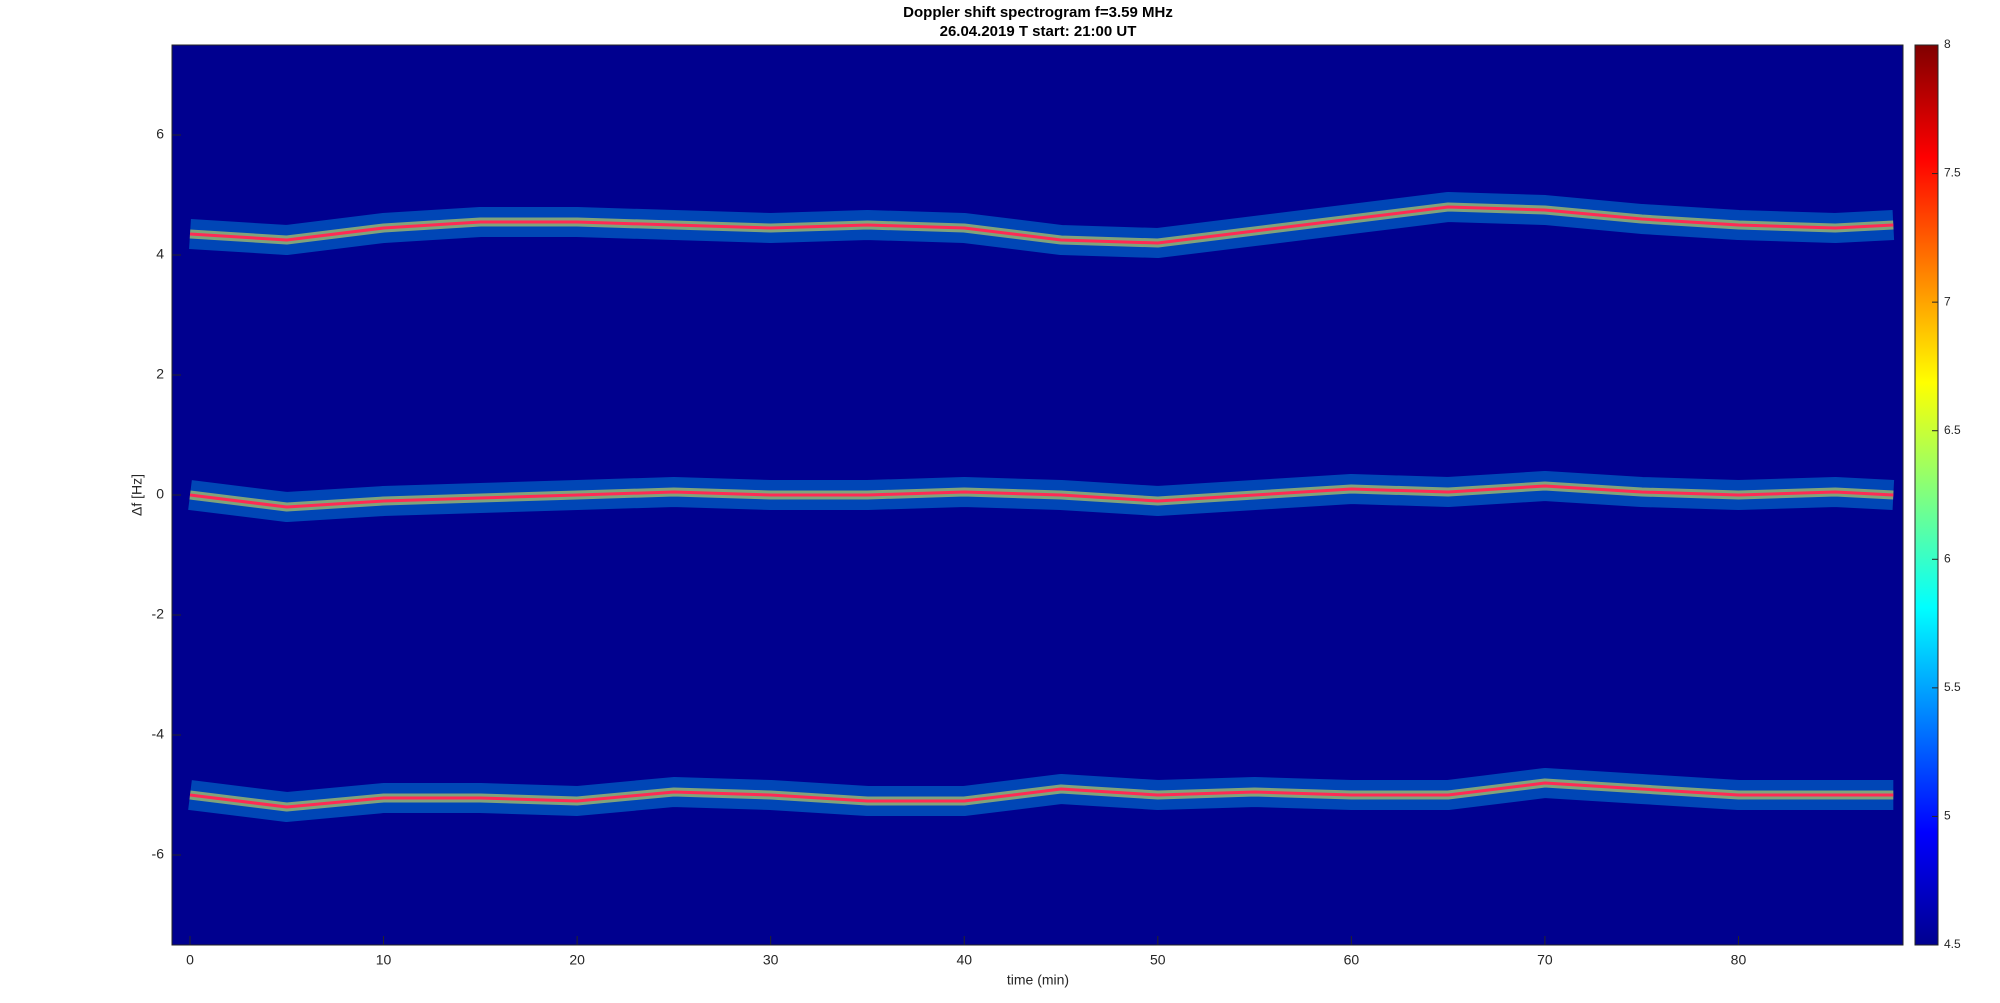 The image size is (2000, 1003). What do you see at coordinates (137, 495) in the screenshot?
I see `y-axis-label: Δf [Hz]` at bounding box center [137, 495].